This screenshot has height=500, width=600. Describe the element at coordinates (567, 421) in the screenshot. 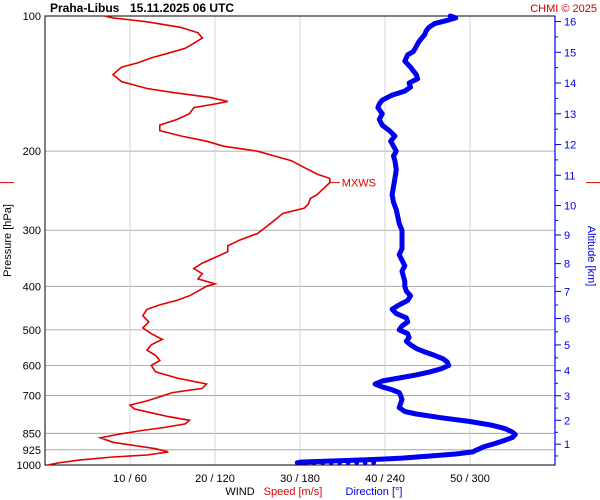

I see `altitude-tick-label: 2` at that location.